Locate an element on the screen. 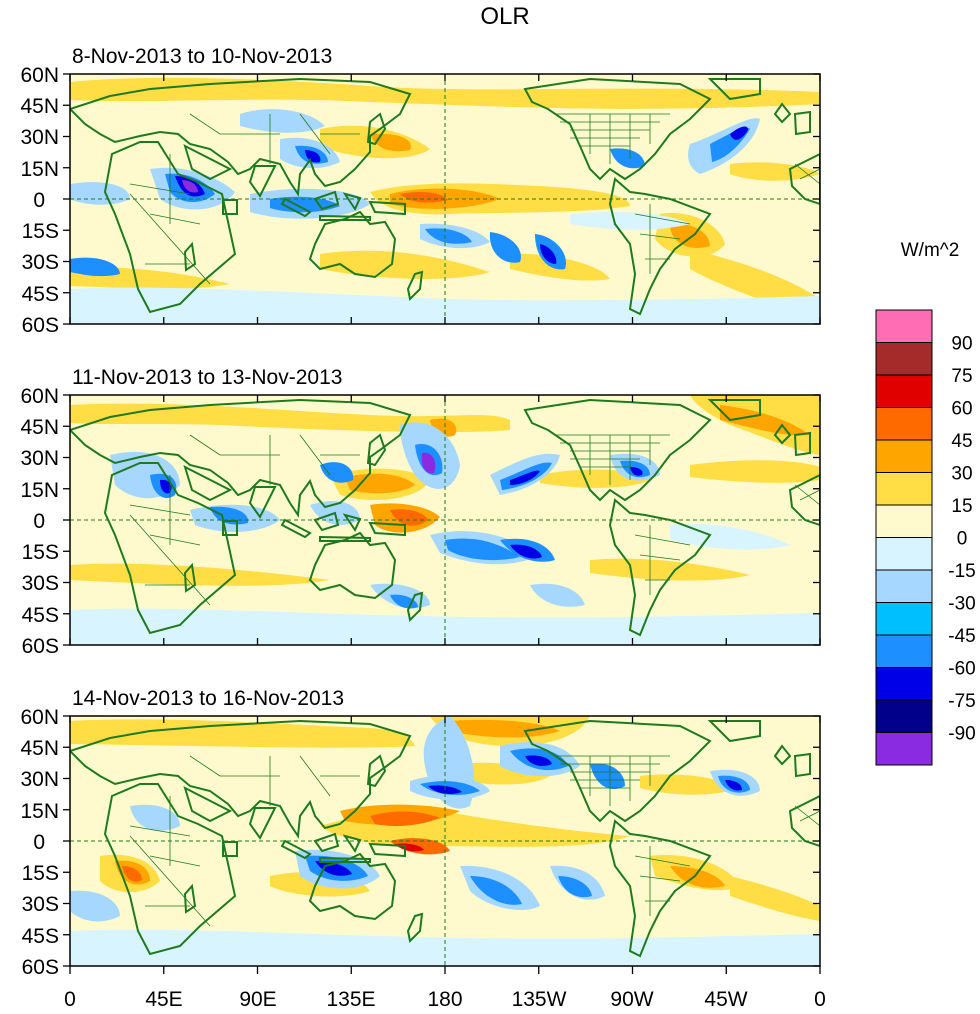  panel-3-ytick-15n: 15N is located at coordinates (39, 811).